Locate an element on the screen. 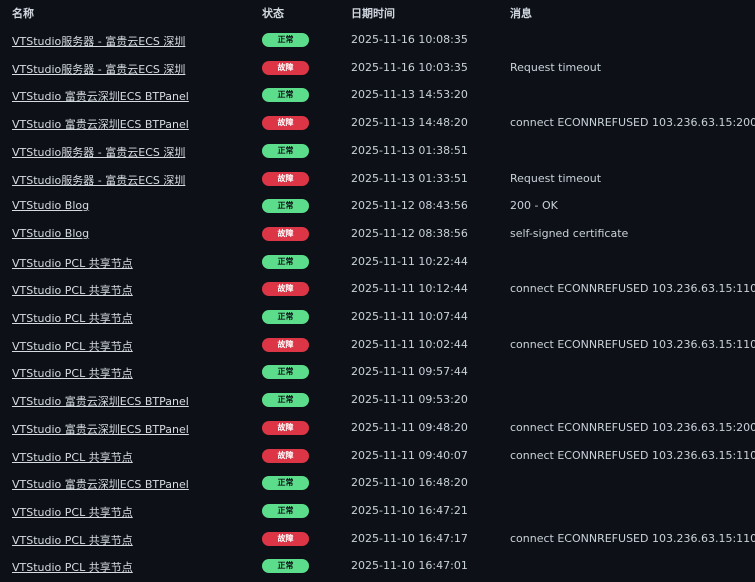  event-datetime: 2025-11-12 08:38:56 is located at coordinates (409, 233).